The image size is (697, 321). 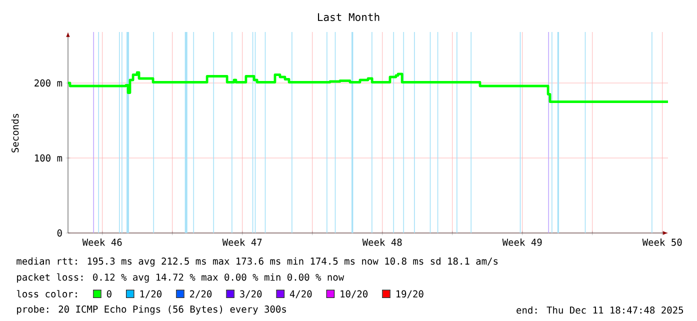 I want to click on legend-label: 10/20, so click(x=354, y=294).